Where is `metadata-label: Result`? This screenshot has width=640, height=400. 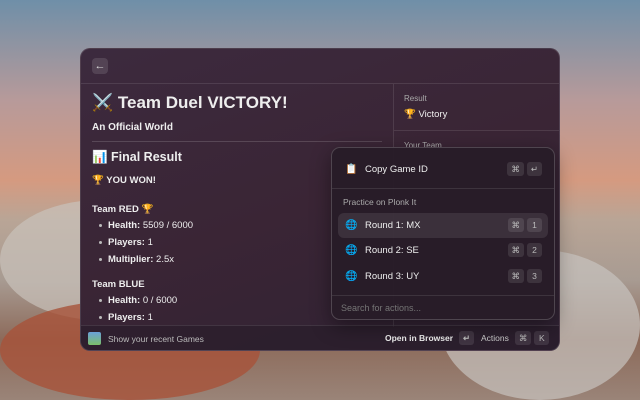
metadata-label: Result is located at coordinates (415, 98).